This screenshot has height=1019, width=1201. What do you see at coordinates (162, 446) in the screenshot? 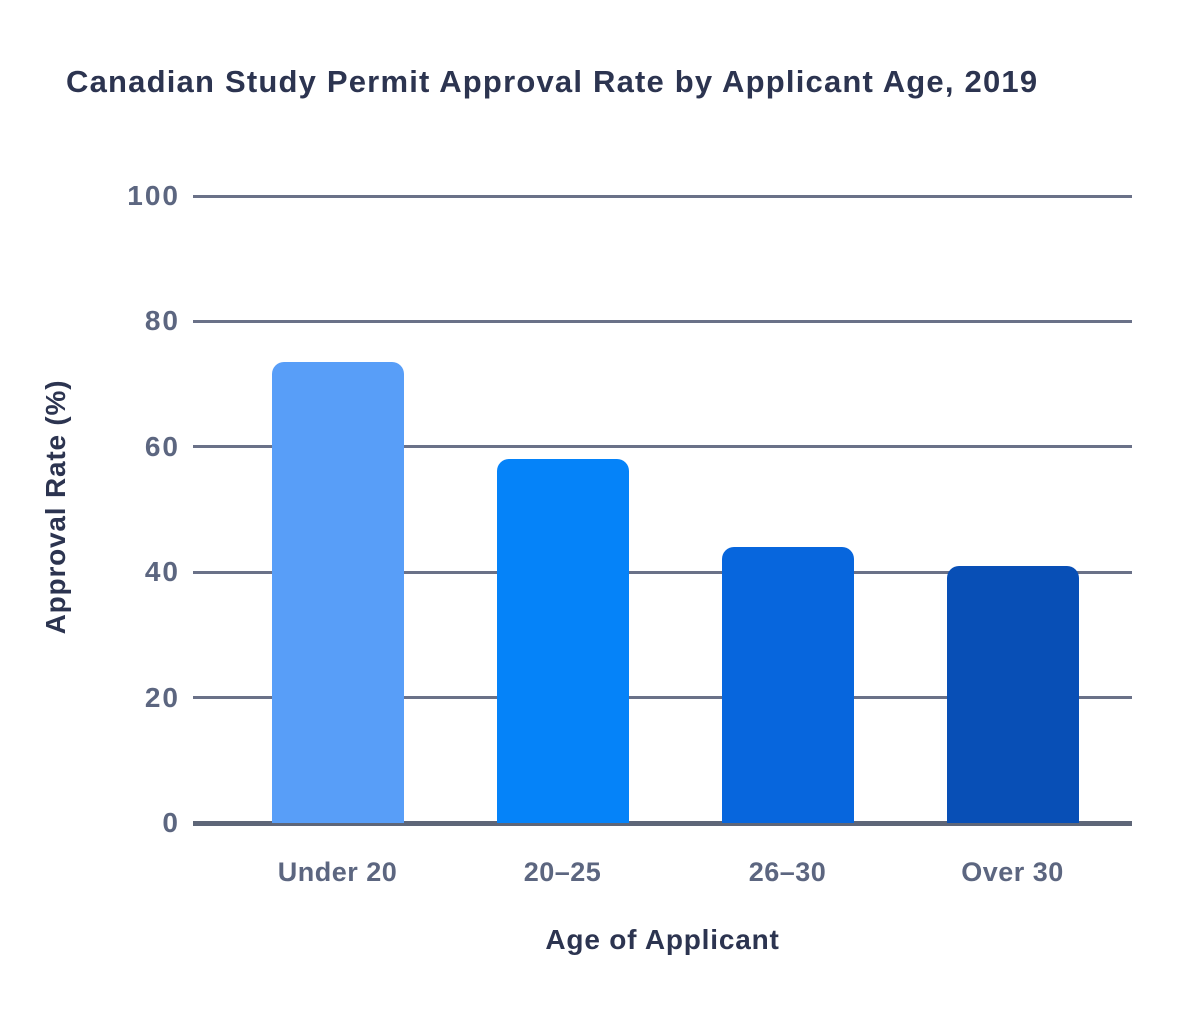
I see `y-tick-label-60: 60` at bounding box center [162, 446].